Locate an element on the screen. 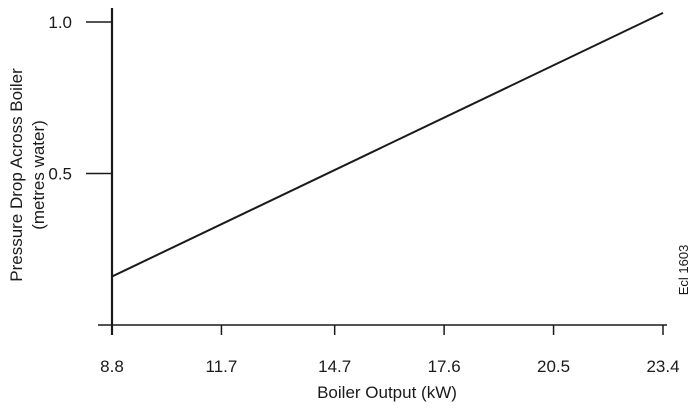 The width and height of the screenshot is (695, 409). x-tick-label: 11.7 is located at coordinates (222, 366).